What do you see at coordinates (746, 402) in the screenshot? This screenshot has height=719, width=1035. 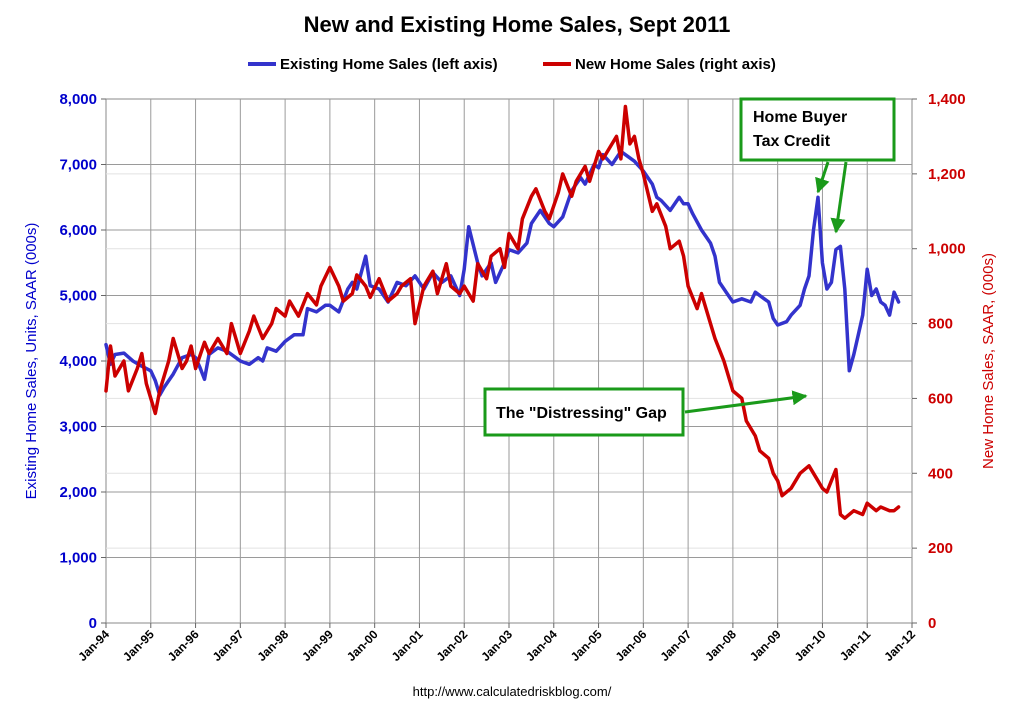 I see `callout-gap-arrow` at bounding box center [746, 402].